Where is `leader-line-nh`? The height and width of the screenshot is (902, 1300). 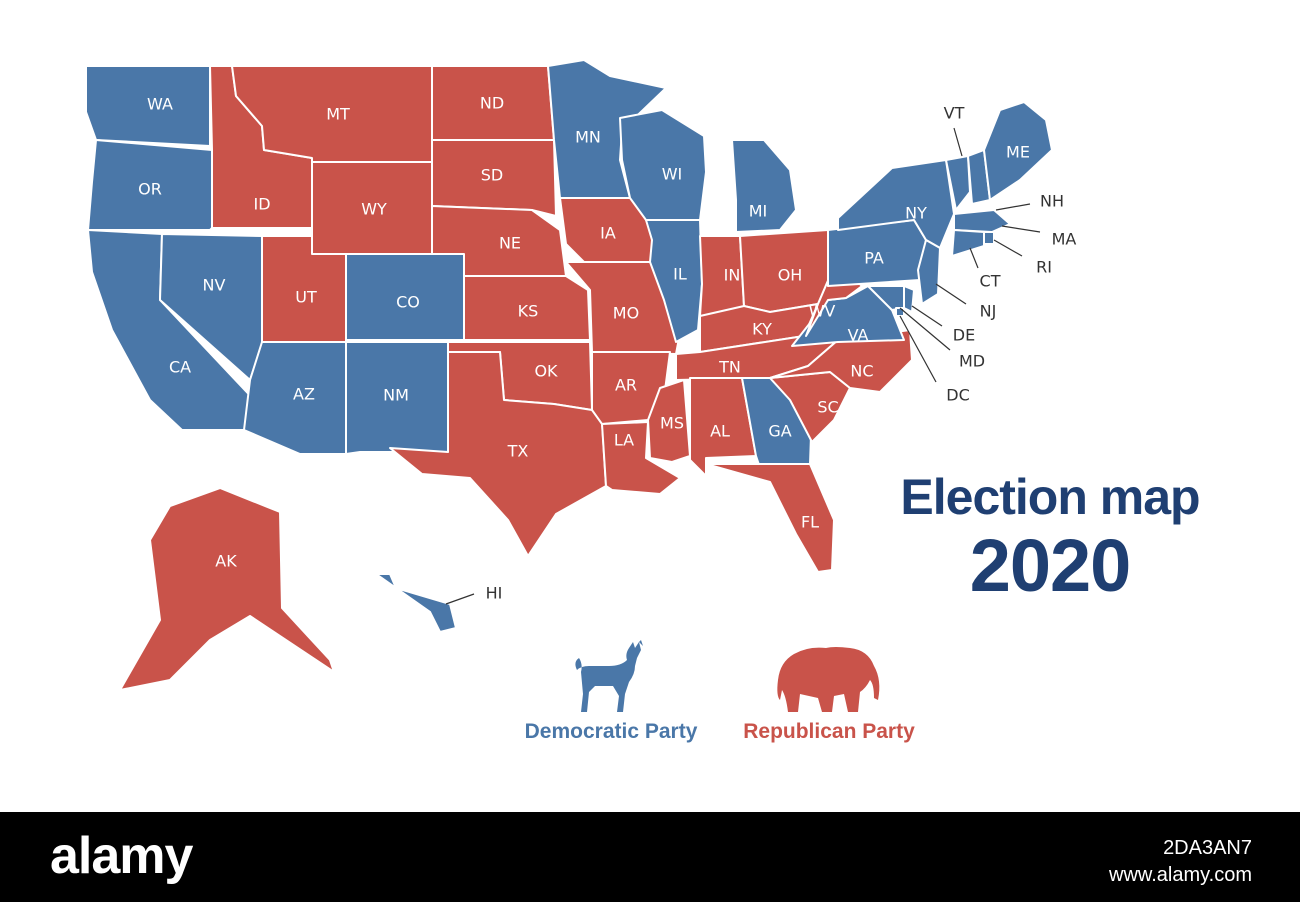
leader-line-nh is located at coordinates (1013, 207).